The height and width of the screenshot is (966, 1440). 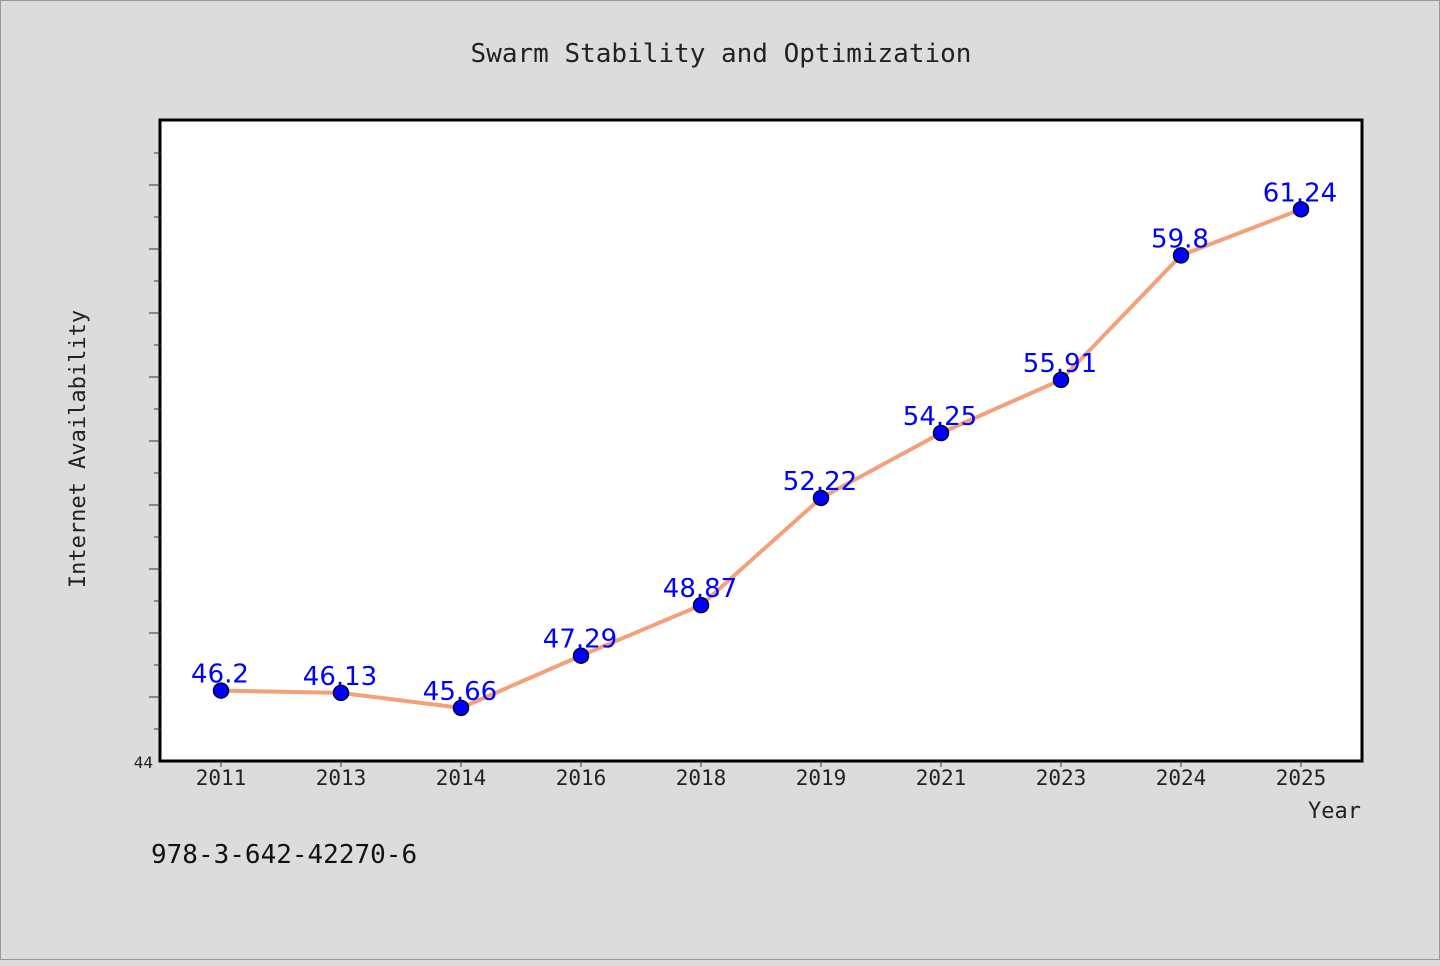 I want to click on x-tick-label-2011: 2011, so click(x=221, y=778).